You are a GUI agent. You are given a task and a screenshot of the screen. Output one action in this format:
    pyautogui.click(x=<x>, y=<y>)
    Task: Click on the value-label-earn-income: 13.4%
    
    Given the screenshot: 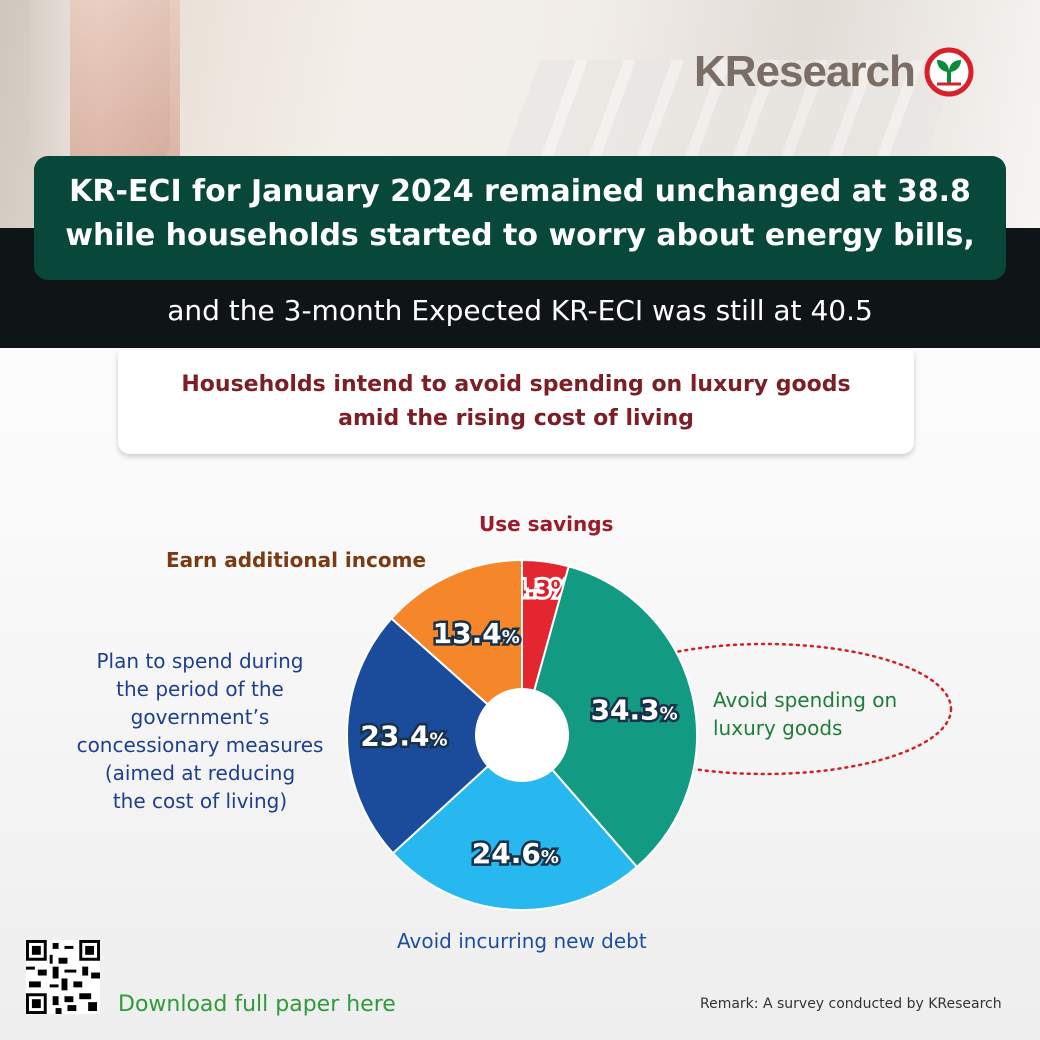 What is the action you would take?
    pyautogui.click(x=476, y=633)
    